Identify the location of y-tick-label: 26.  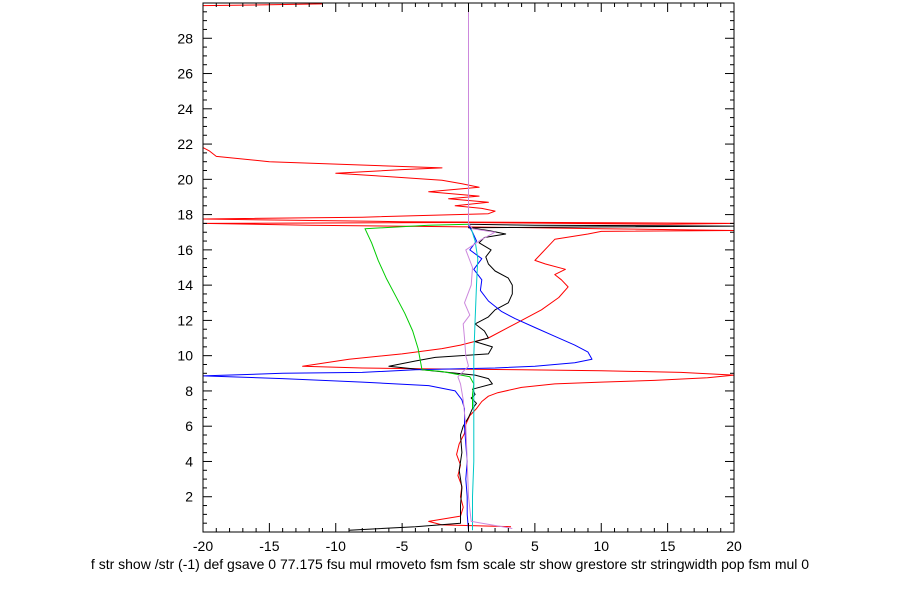
(185, 74).